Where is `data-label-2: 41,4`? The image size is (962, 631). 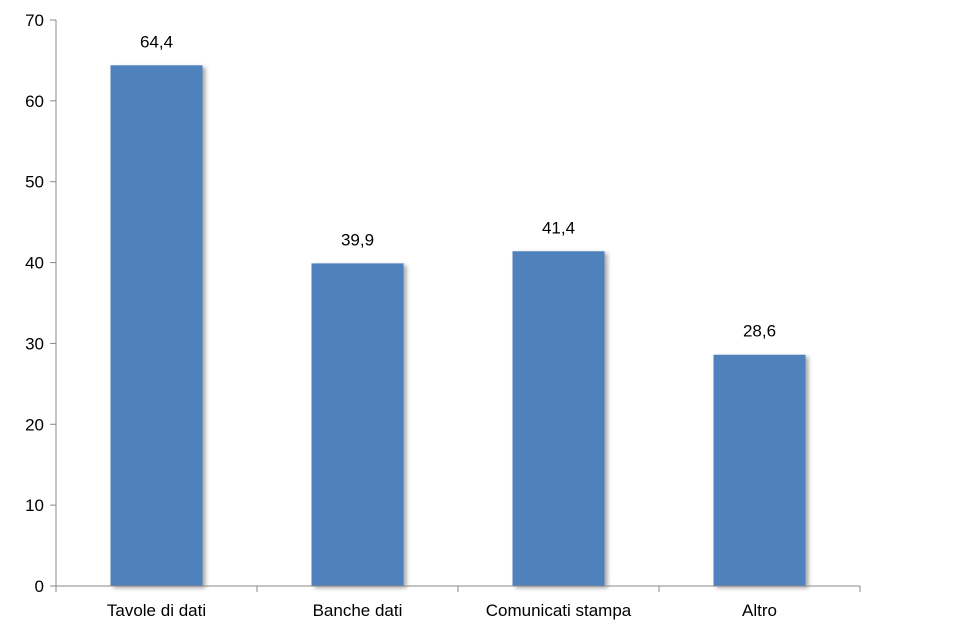 data-label-2: 41,4 is located at coordinates (558, 227).